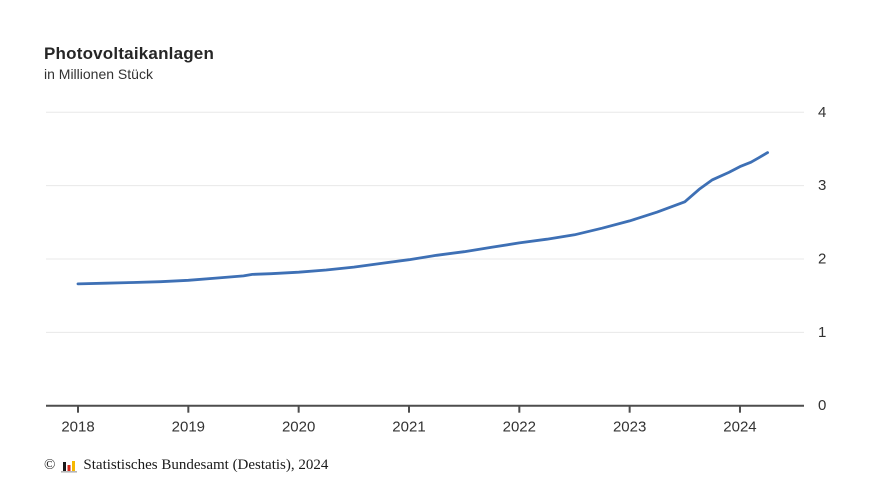 The image size is (872, 491). Describe the element at coordinates (77, 427) in the screenshot. I see `x-tick-label-2018: 2018` at that location.